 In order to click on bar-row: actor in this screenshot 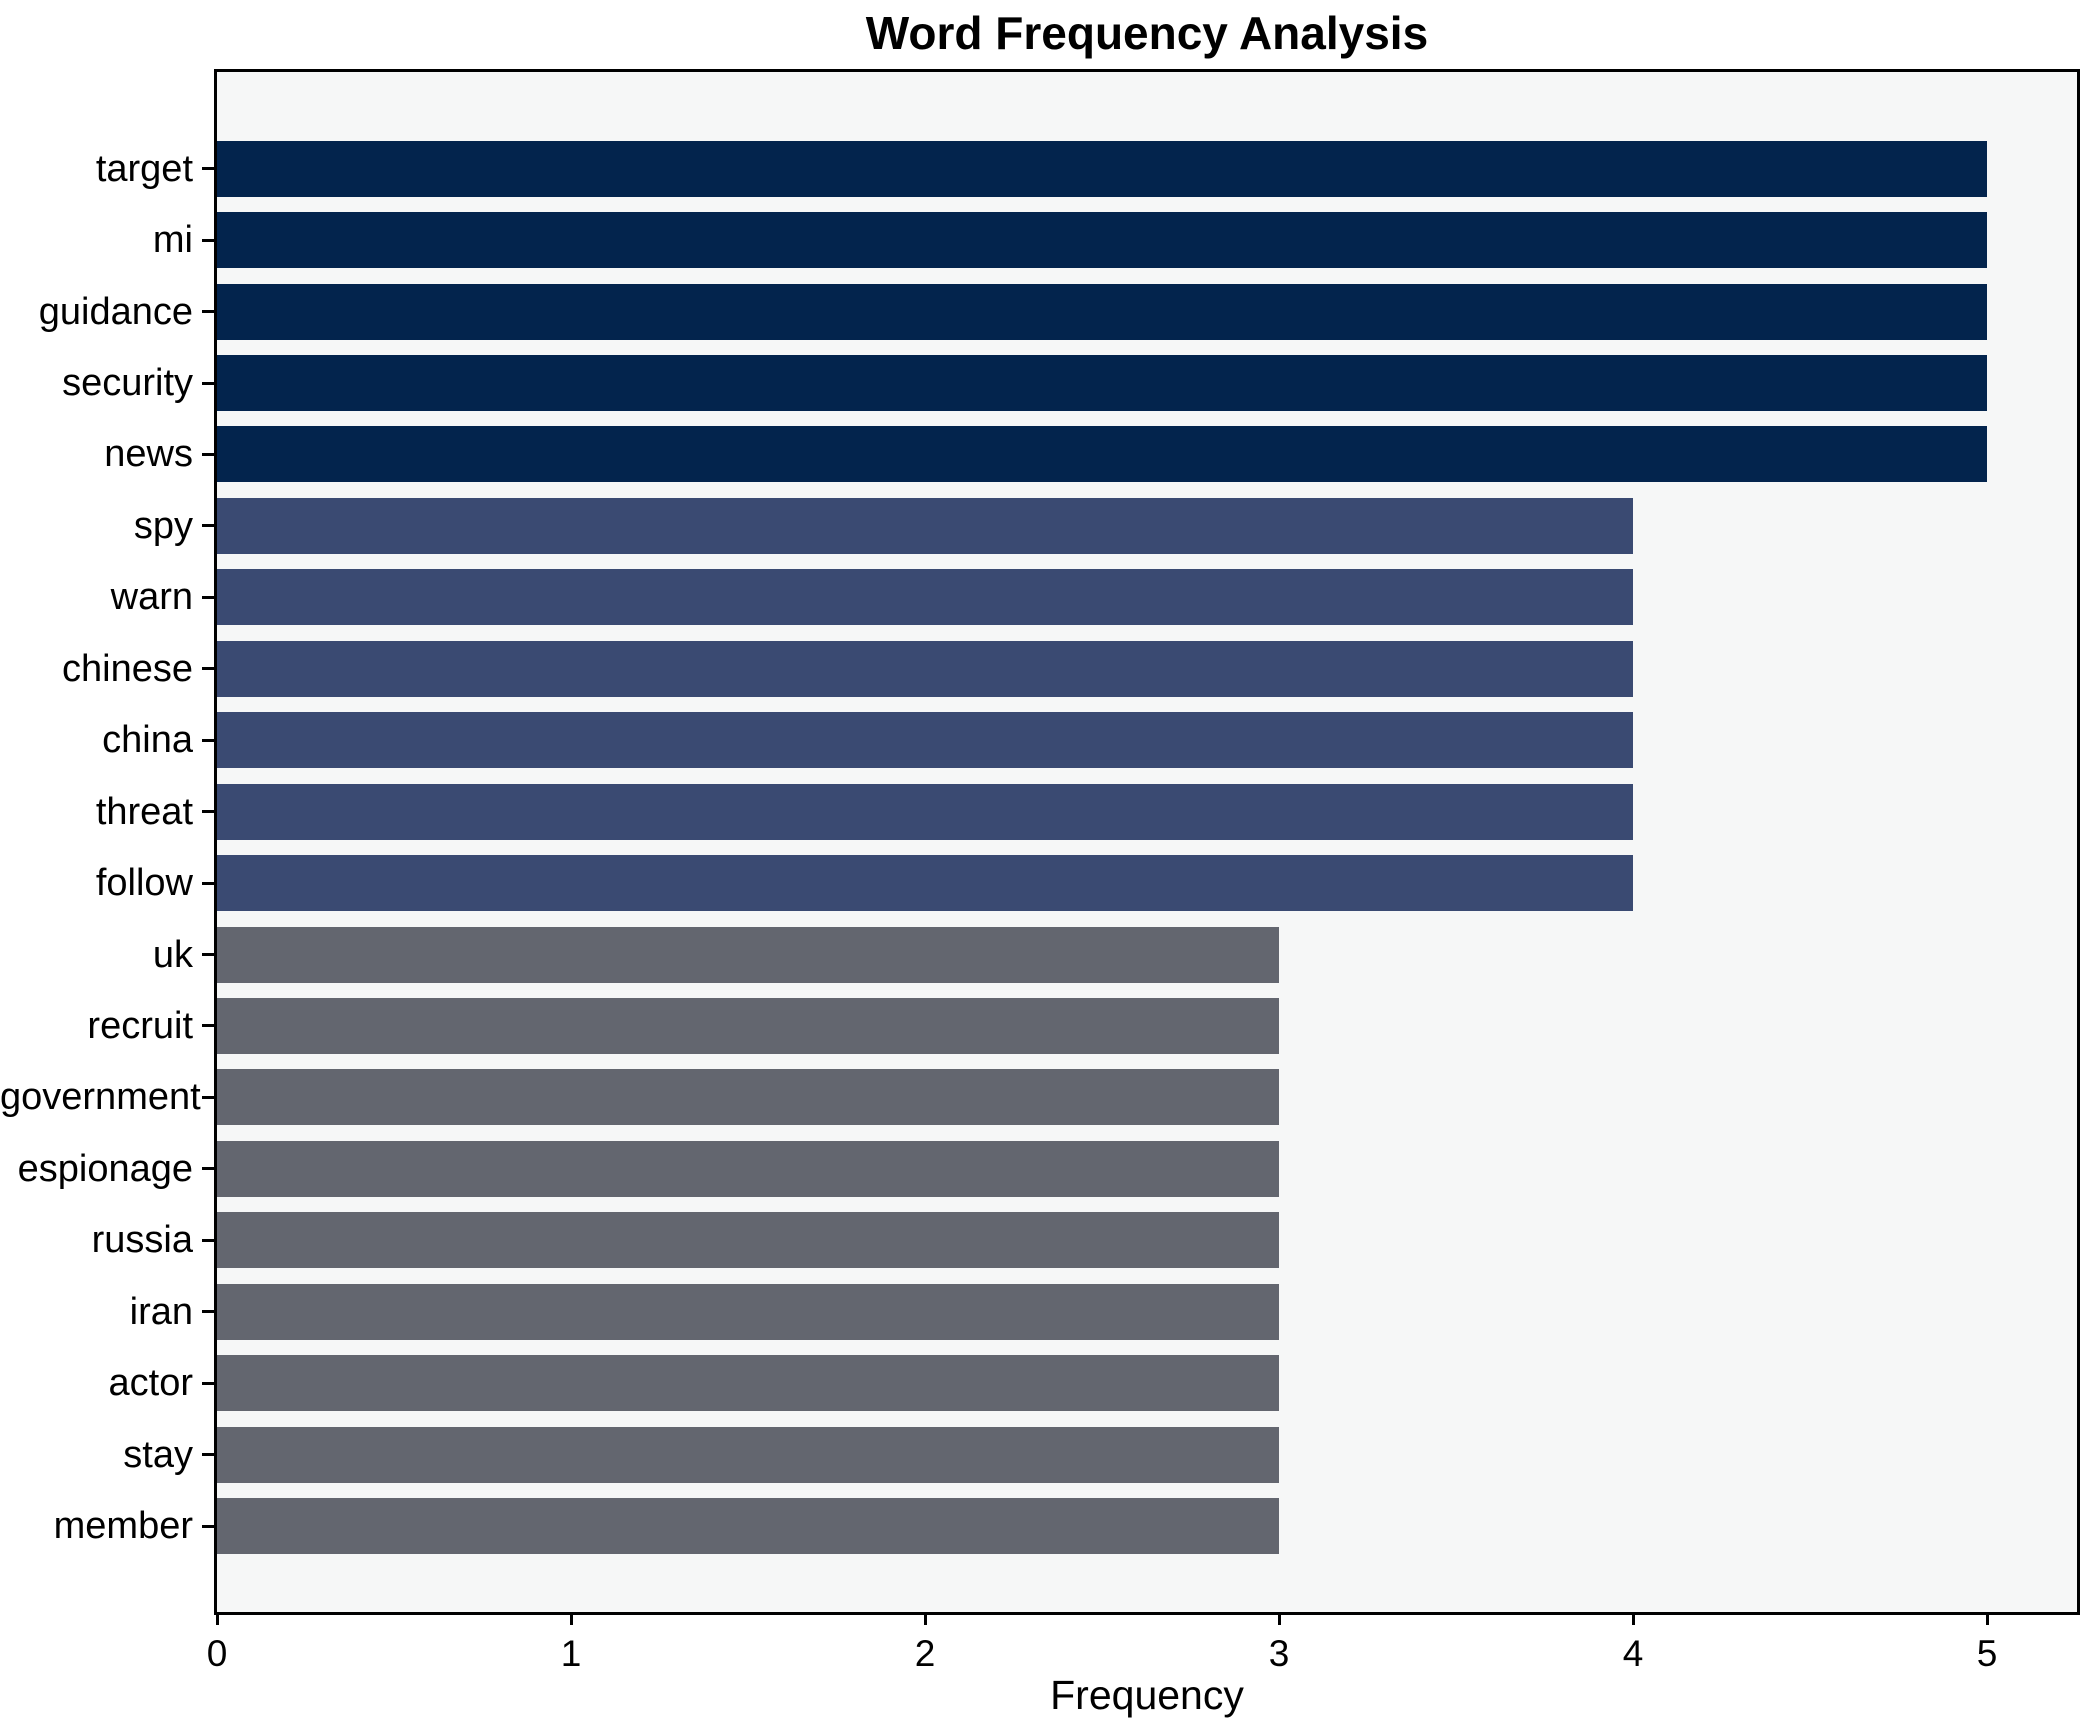, I will do `click(1038, 1382)`.